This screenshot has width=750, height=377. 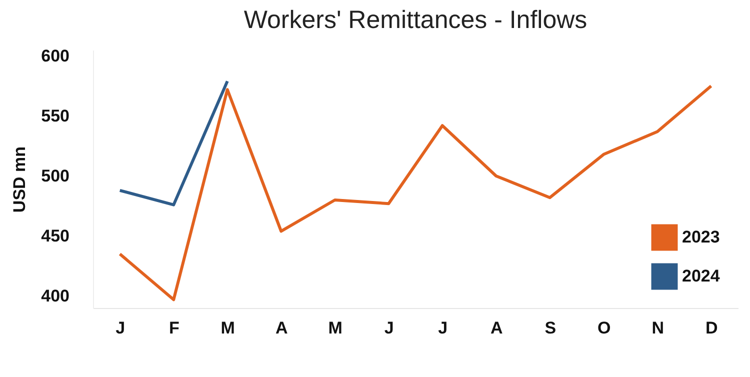 What do you see at coordinates (416, 20) in the screenshot?
I see `chart-title: Workers' Remittances - Inflows` at bounding box center [416, 20].